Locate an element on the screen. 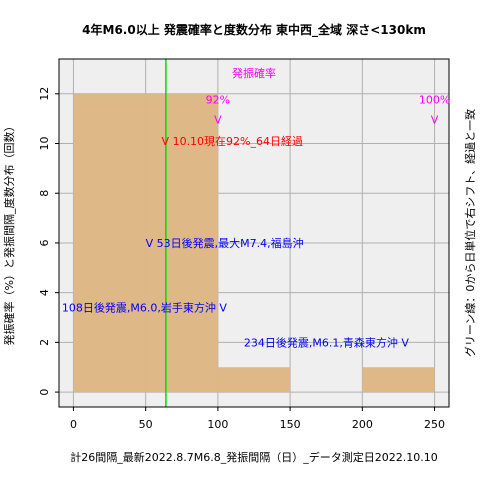 The width and height of the screenshot is (480, 480). x-axis-ticks: 0 50 100 150 200 250 is located at coordinates (257, 419).